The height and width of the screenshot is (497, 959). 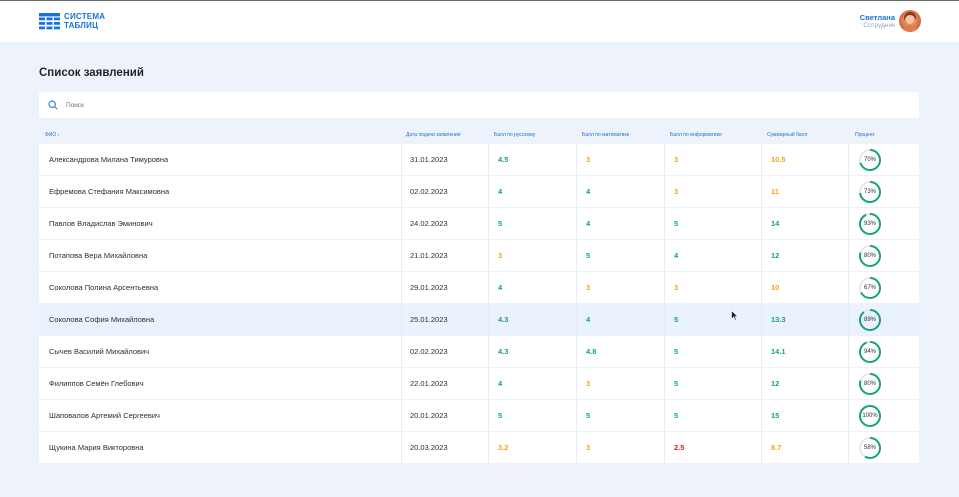 I want to click on logo: СИСТЕМА ТАБЛИЦ, so click(x=72, y=21).